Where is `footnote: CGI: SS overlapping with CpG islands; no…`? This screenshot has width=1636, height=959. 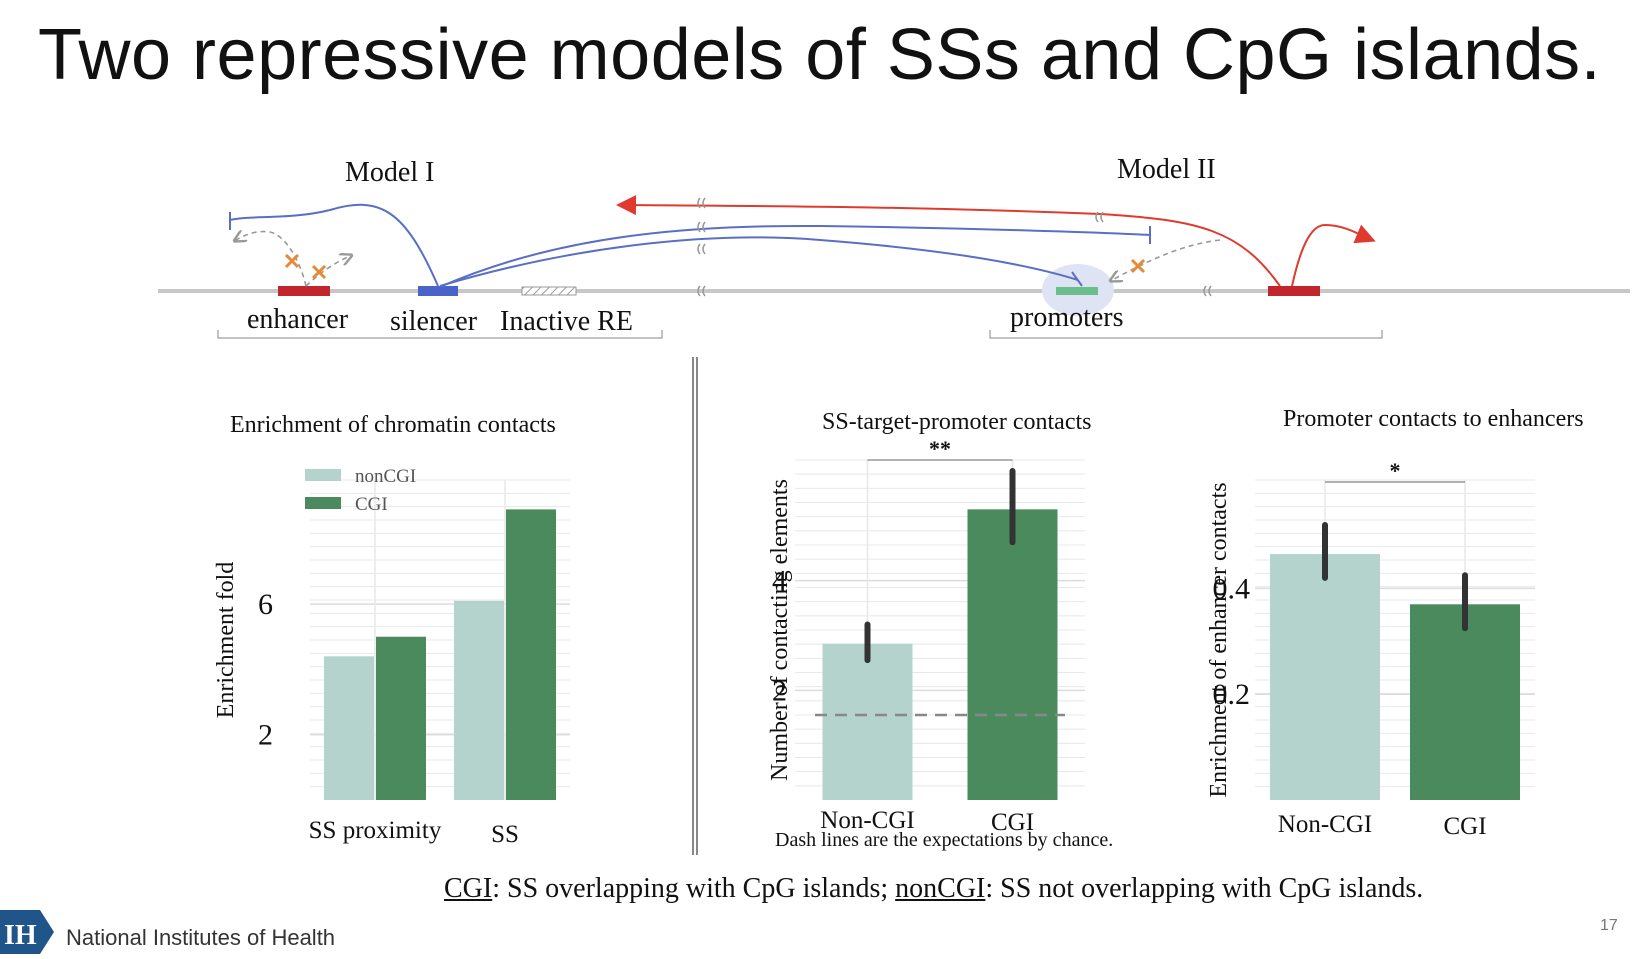
footnote: CGI: SS overlapping with CpG islands; no… is located at coordinates (933, 889).